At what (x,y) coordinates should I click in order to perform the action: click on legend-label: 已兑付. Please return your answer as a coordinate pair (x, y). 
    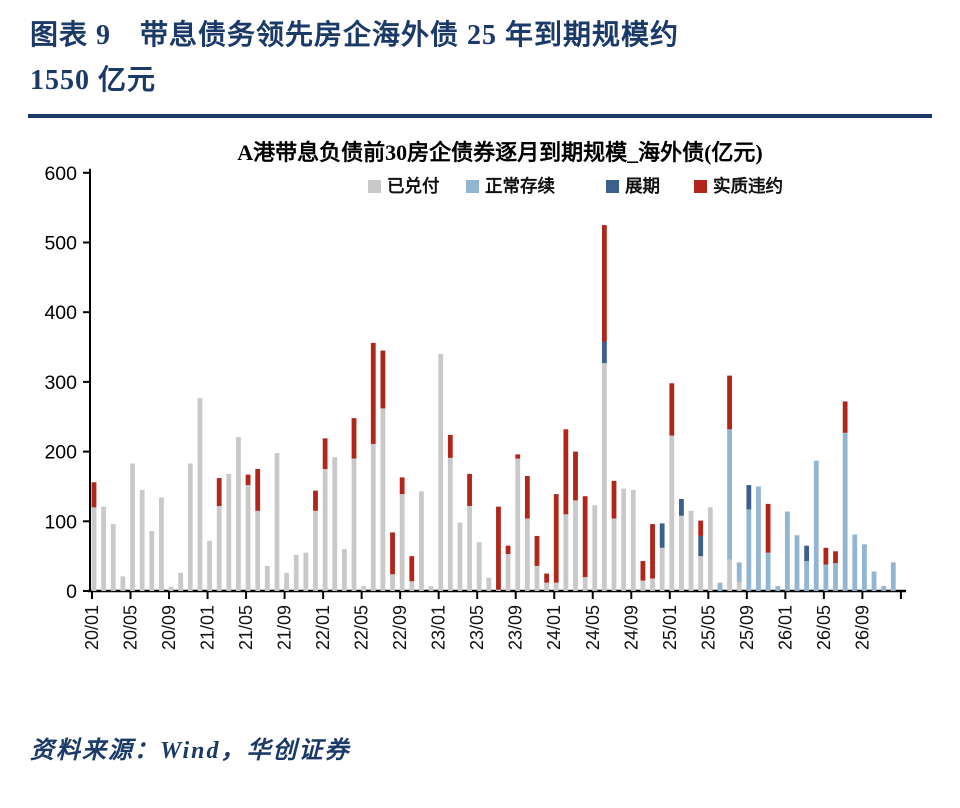
    Looking at the image, I should click on (413, 186).